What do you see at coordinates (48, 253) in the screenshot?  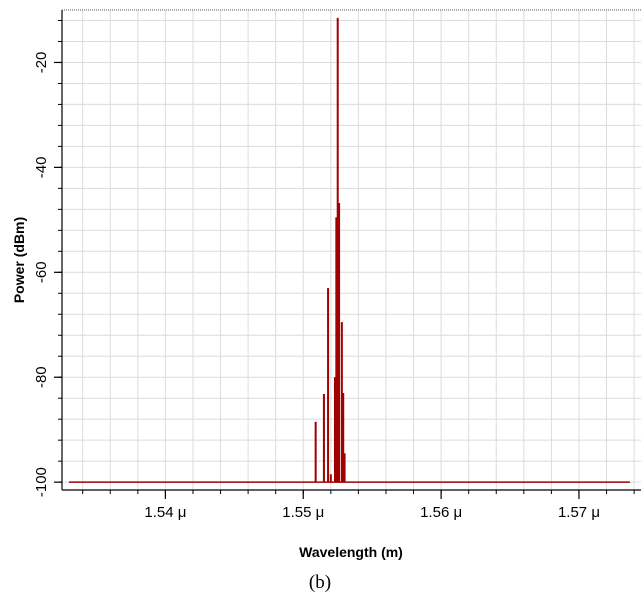 I see `y-axis: -20 -40 -60 -80 -100` at bounding box center [48, 253].